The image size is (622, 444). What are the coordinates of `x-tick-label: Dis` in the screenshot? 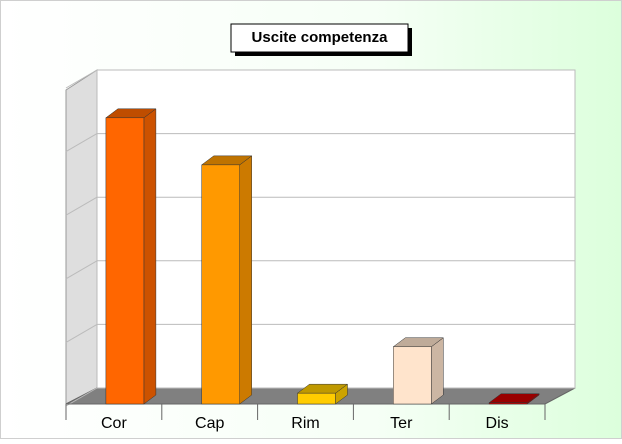 It's located at (497, 423).